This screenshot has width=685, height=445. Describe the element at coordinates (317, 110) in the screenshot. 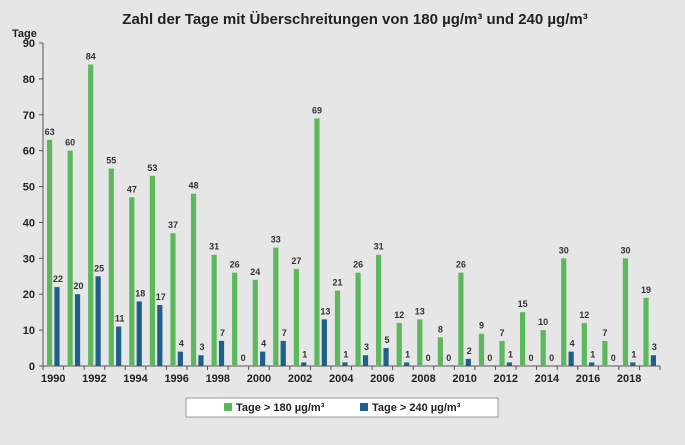

I see `data-label-180-2003: 69` at that location.